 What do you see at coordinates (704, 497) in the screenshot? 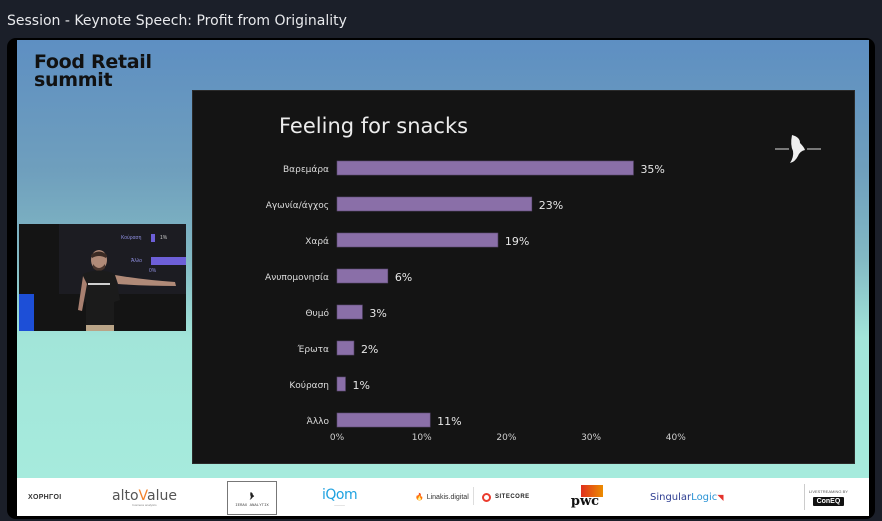
I see `logic-text: Logic` at bounding box center [704, 497].